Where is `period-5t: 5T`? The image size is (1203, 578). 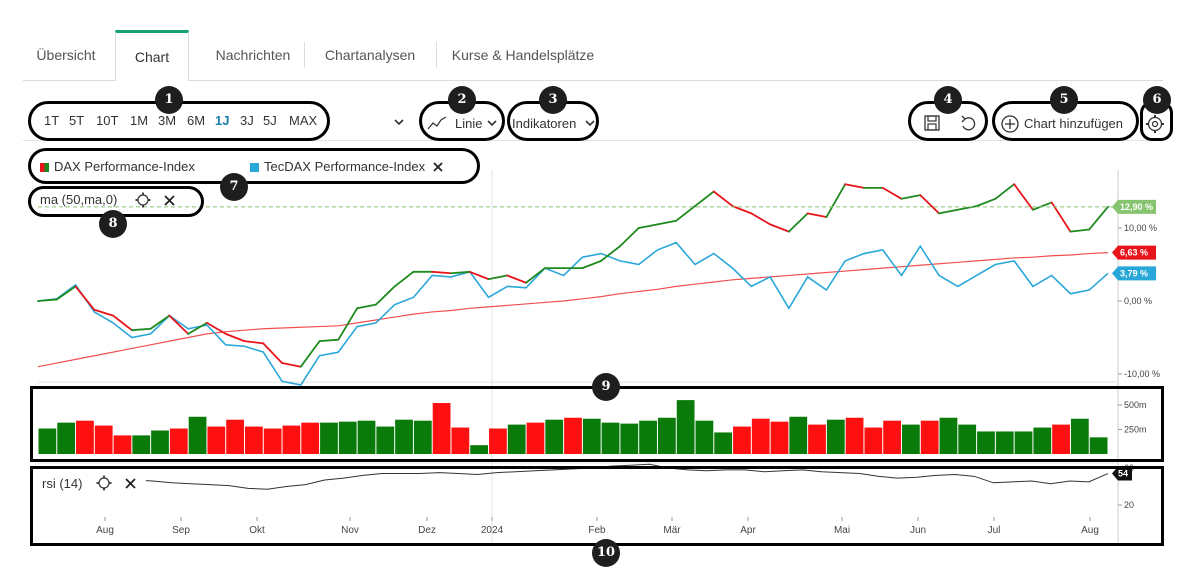 period-5t: 5T is located at coordinates (77, 120).